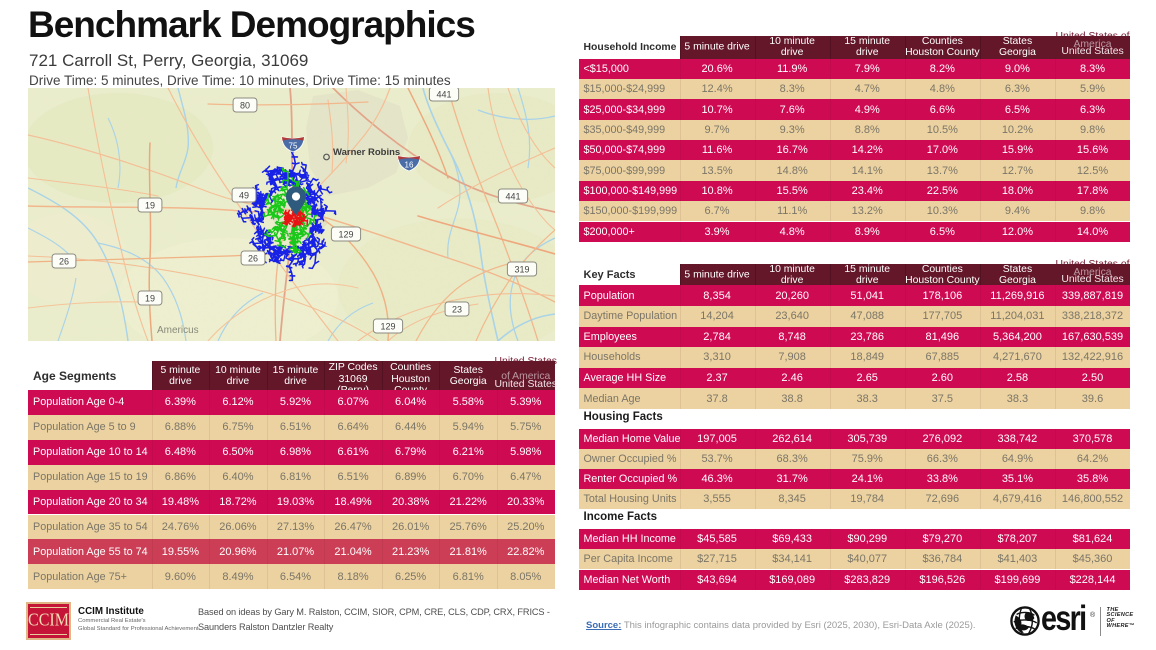 The width and height of the screenshot is (1156, 650). What do you see at coordinates (293, 146) in the screenshot?
I see `svg-text: 75` at bounding box center [293, 146].